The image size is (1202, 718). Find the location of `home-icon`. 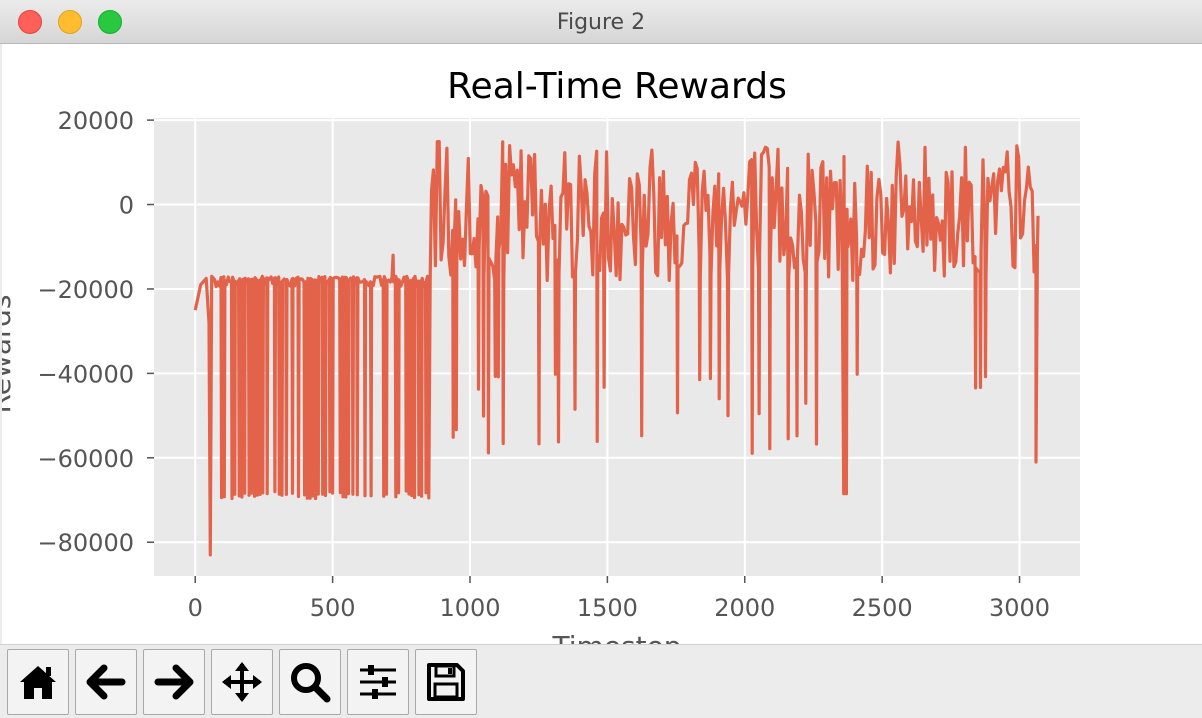

home-icon is located at coordinates (38, 682).